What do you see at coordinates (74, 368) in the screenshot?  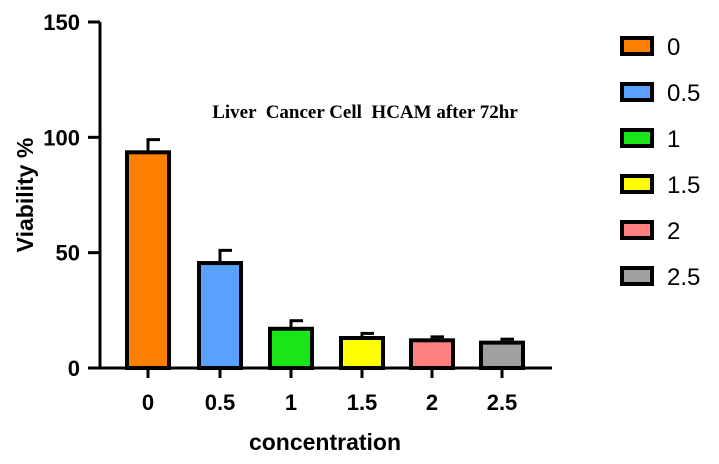 I see `y-tick-label: 0` at bounding box center [74, 368].